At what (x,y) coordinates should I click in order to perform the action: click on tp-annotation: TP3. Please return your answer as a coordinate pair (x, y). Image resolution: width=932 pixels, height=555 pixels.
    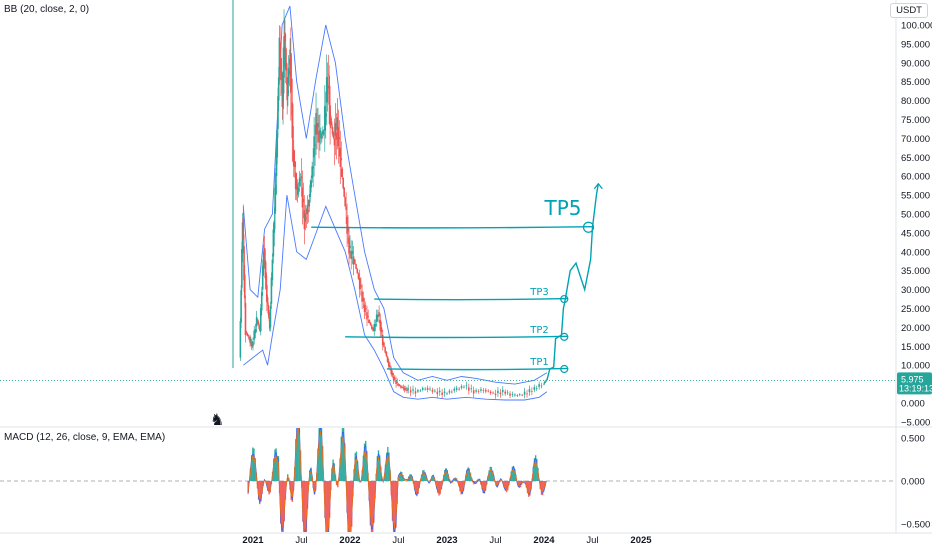
    Looking at the image, I should click on (539, 292).